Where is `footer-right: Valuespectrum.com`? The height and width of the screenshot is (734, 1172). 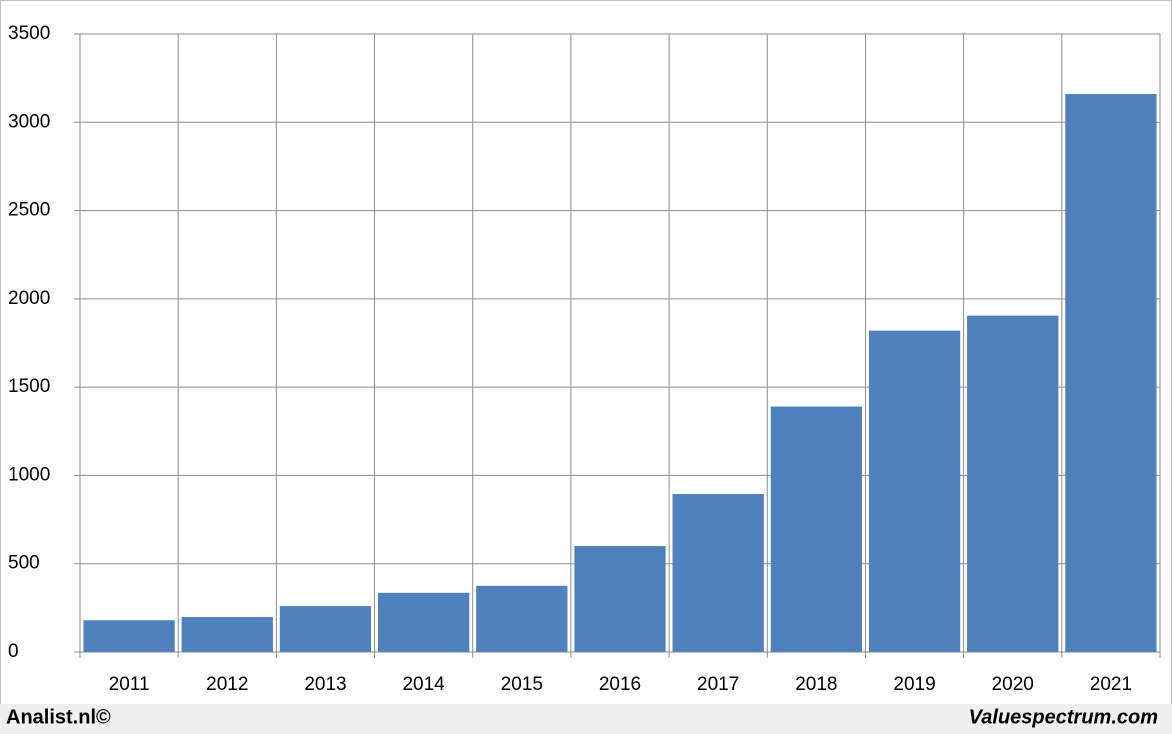
footer-right: Valuespectrum.com is located at coordinates (1063, 717).